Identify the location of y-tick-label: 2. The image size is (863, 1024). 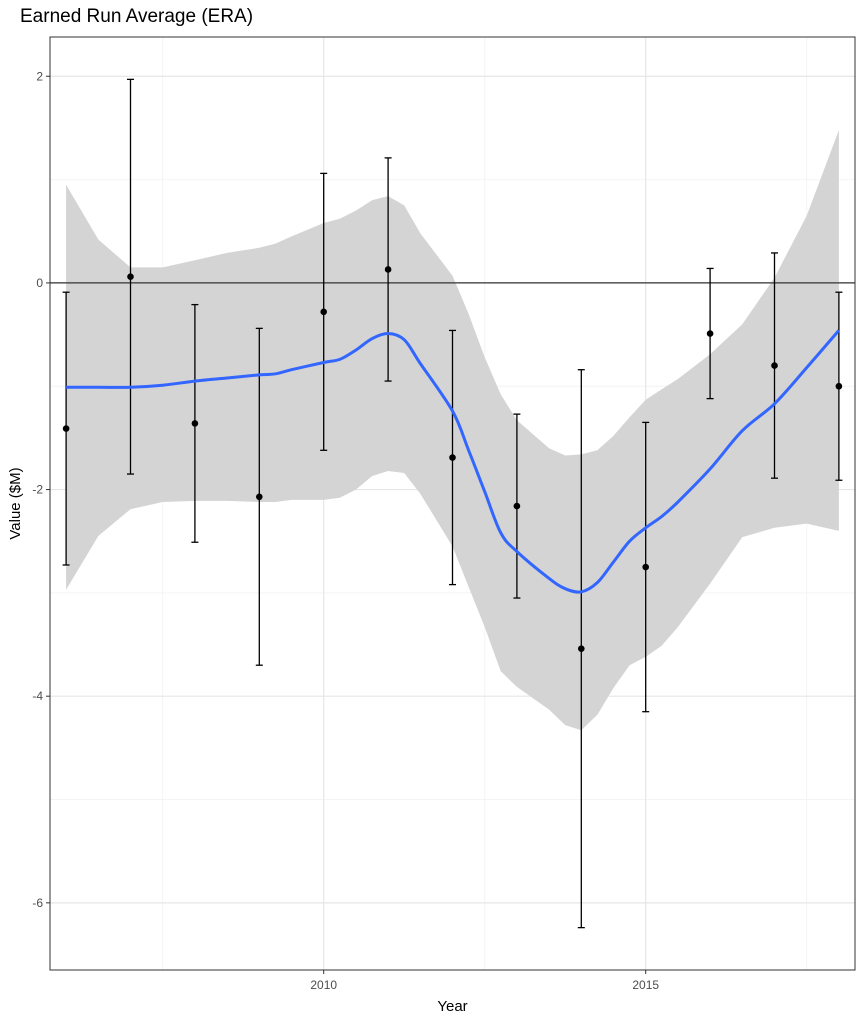
(39, 76).